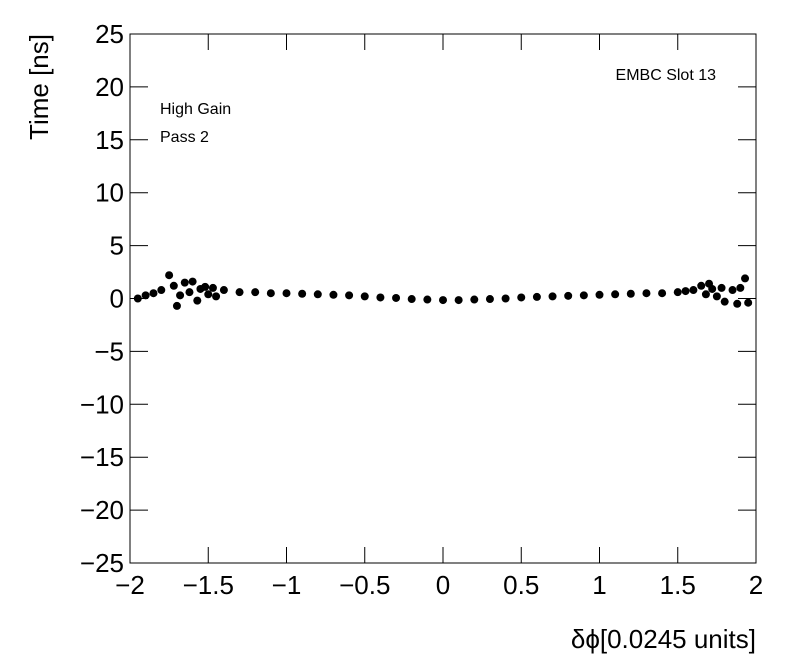 The width and height of the screenshot is (796, 672). What do you see at coordinates (195, 109) in the screenshot?
I see `annotation: High Gain` at bounding box center [195, 109].